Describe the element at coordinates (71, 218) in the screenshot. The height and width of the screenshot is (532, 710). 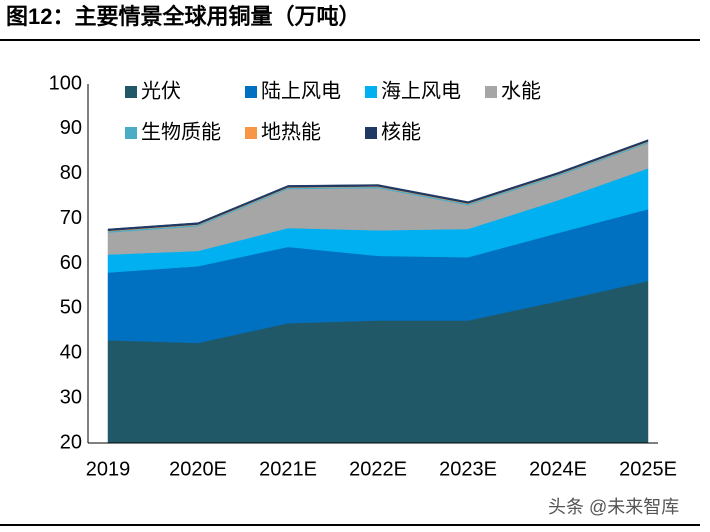
I see `y-tick-label: 70` at that location.